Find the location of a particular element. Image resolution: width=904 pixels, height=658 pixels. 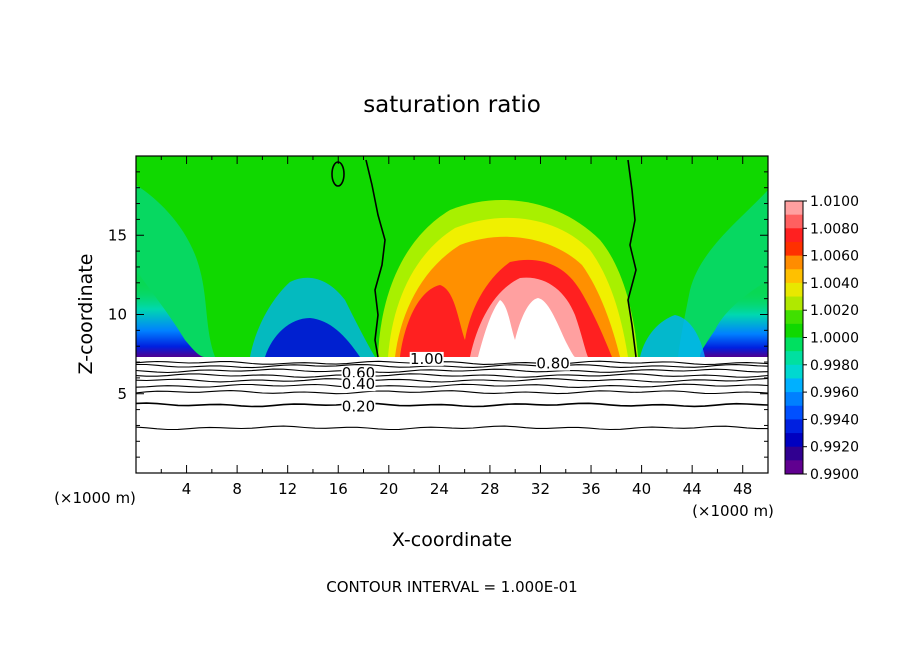

left-mid-deep is located at coordinates (312, 337).